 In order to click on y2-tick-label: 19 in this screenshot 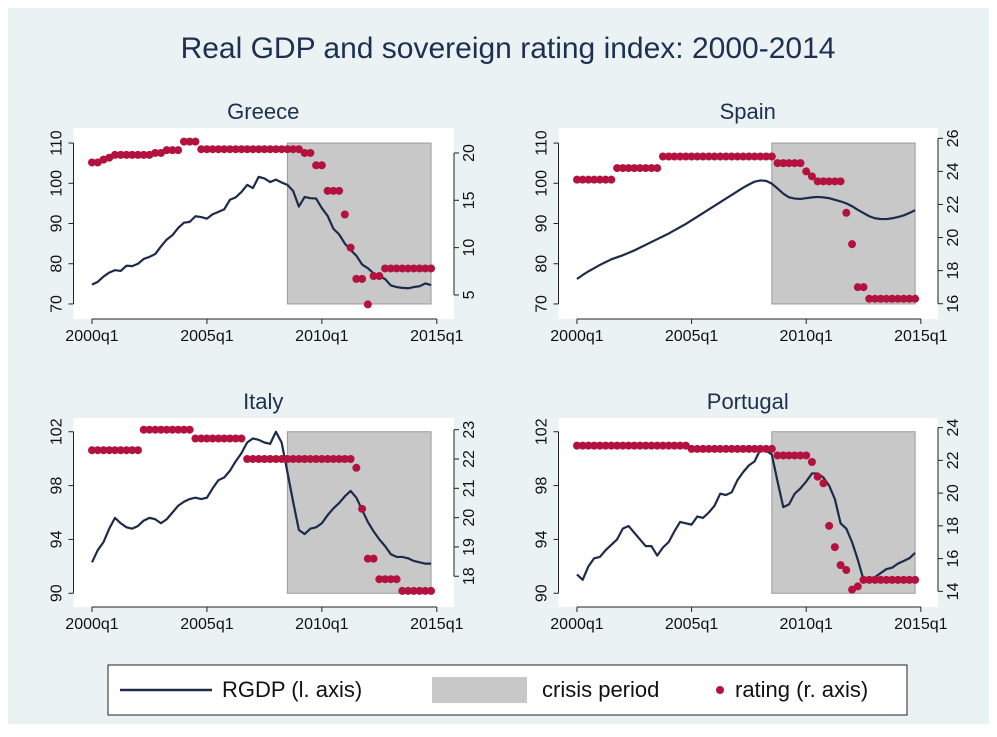, I will do `click(469, 547)`.